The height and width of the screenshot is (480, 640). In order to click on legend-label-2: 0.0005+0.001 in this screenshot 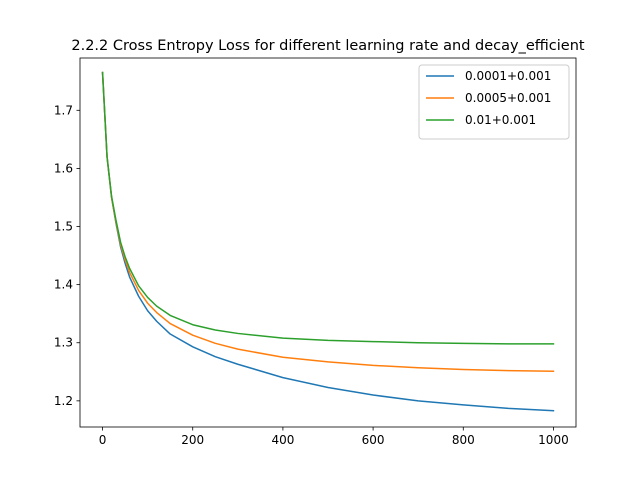, I will do `click(508, 98)`.